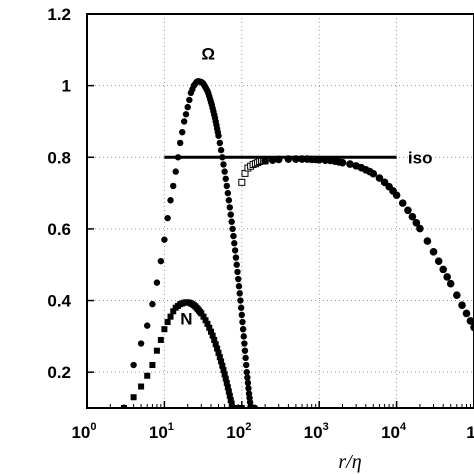 Image resolution: width=474 pixels, height=474 pixels. What do you see at coordinates (349, 462) in the screenshot?
I see `x-axis-title: r/η` at bounding box center [349, 462].